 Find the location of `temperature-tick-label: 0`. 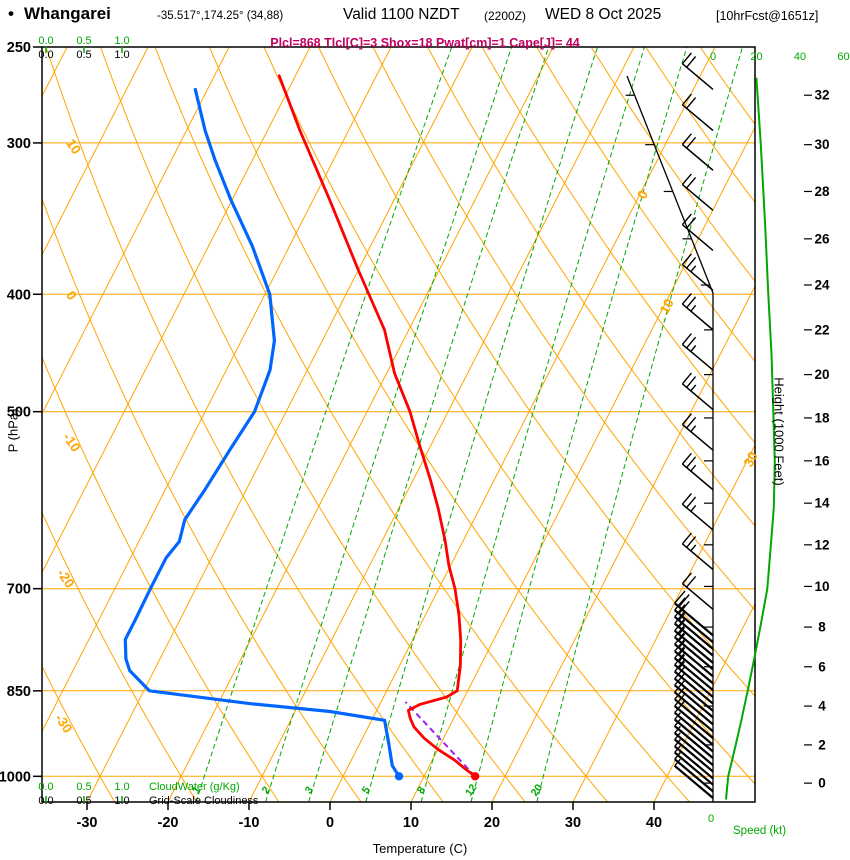

temperature-tick-label: 0 is located at coordinates (330, 823).